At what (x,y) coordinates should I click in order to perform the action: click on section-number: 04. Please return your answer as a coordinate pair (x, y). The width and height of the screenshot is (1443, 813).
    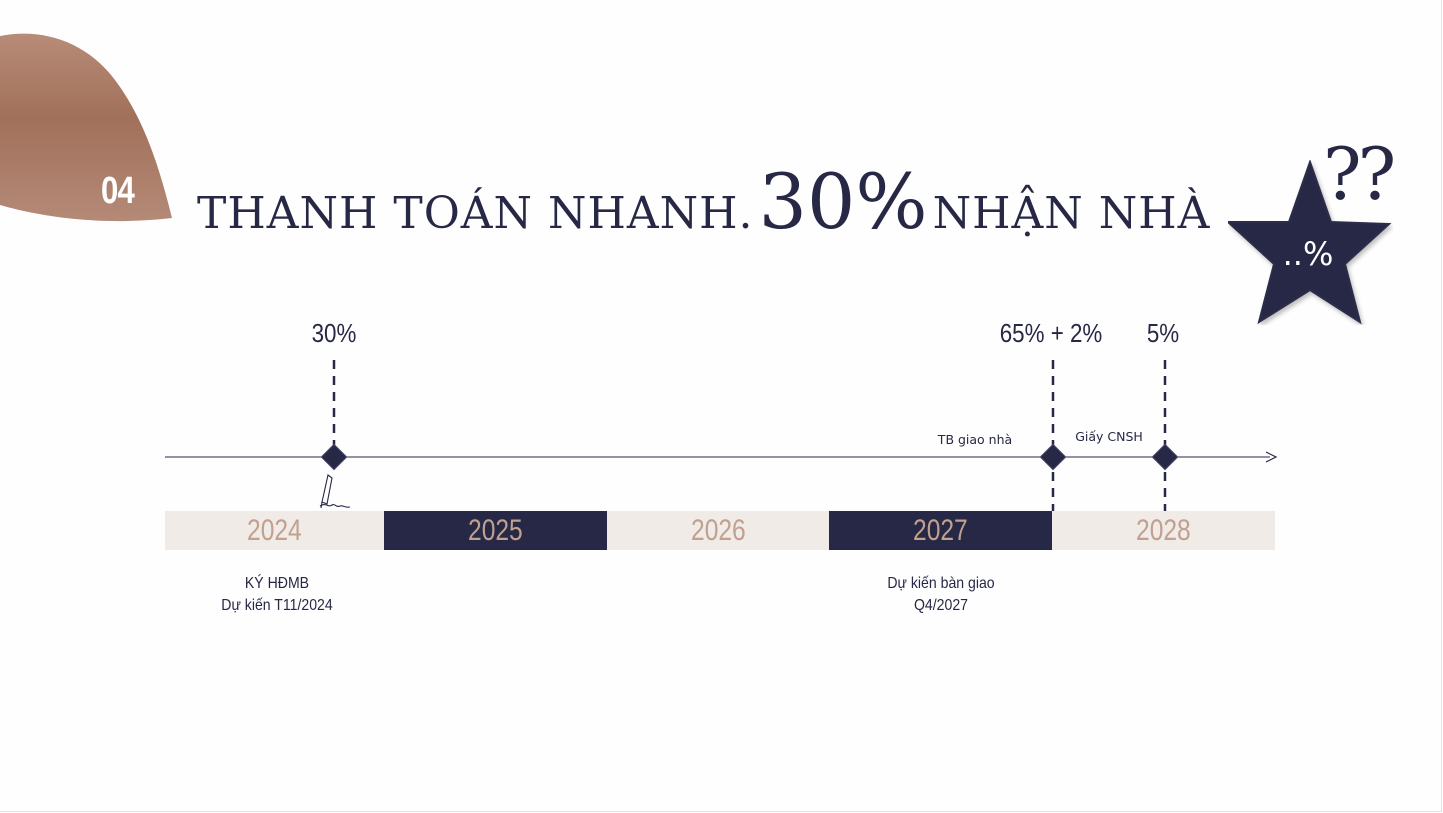
    Looking at the image, I should click on (118, 191).